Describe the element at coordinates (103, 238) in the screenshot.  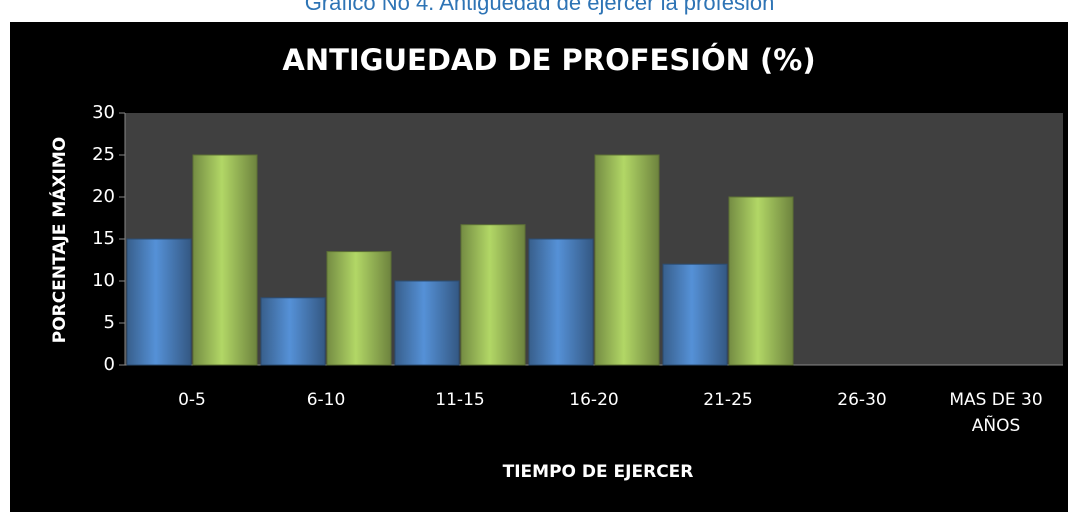
I see `y-tick-label: 15` at that location.